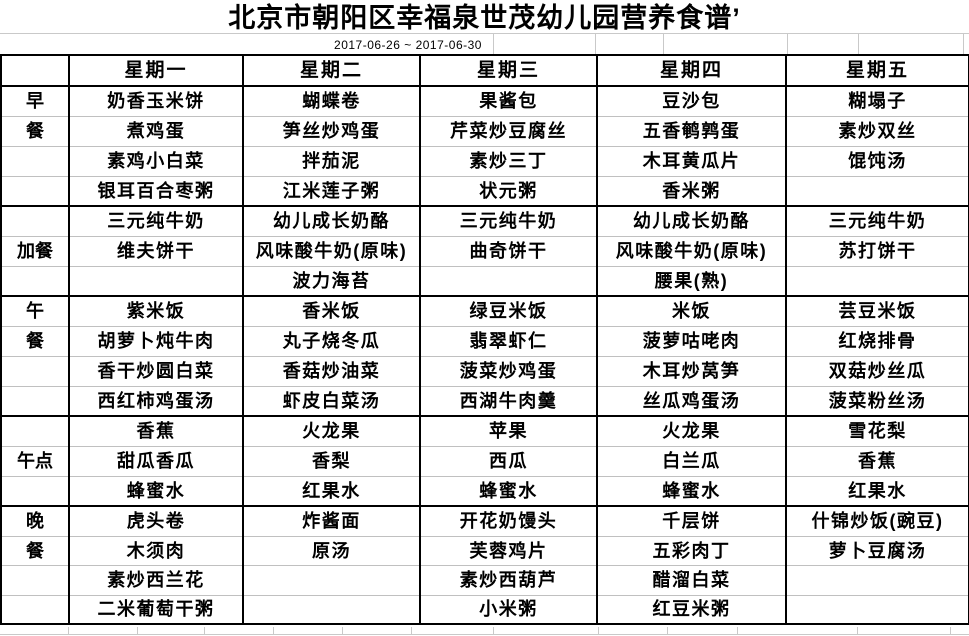  Describe the element at coordinates (877, 431) in the screenshot. I see `menu-cell: 雪花梨` at that location.